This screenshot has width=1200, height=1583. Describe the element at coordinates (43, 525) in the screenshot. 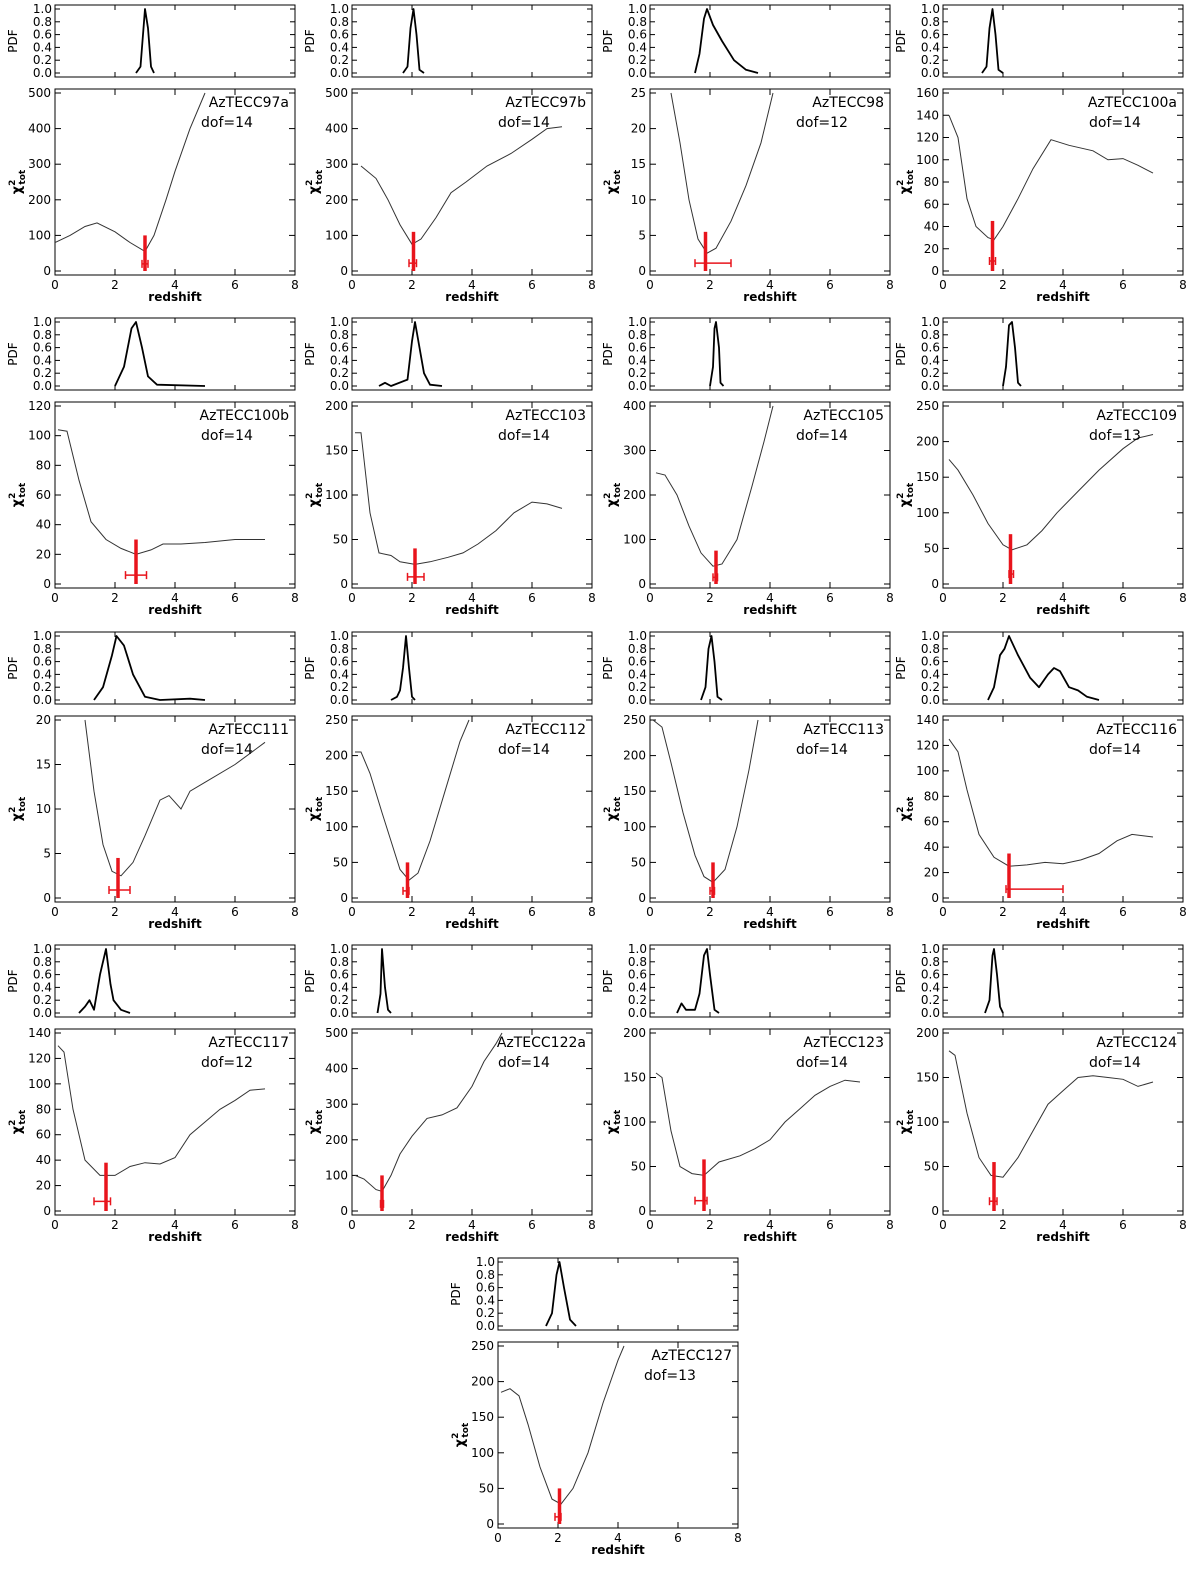

I see `chi2-ytick-label: 40` at that location.